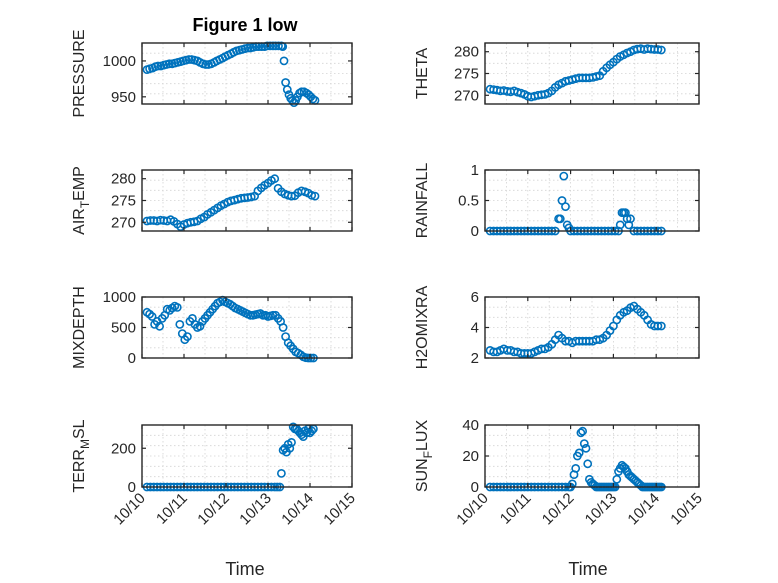 The height and width of the screenshot is (583, 778). Describe the element at coordinates (422, 327) in the screenshot. I see `y-axis-label: H2OMIXRA` at that location.